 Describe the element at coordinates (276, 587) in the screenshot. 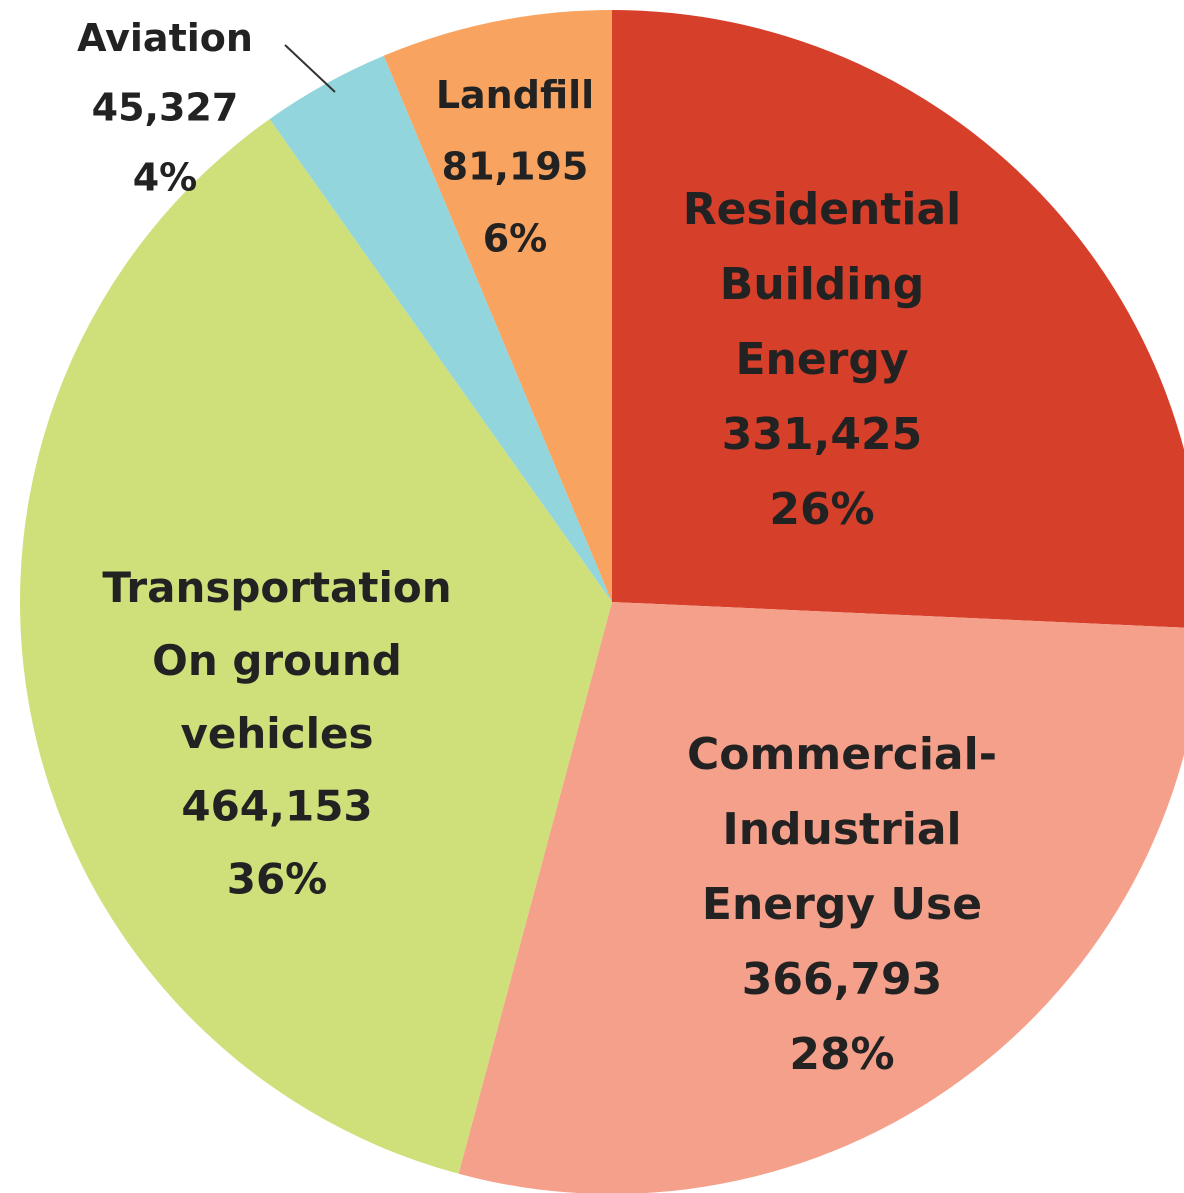

I see `slice-label-line: Transportation` at that location.